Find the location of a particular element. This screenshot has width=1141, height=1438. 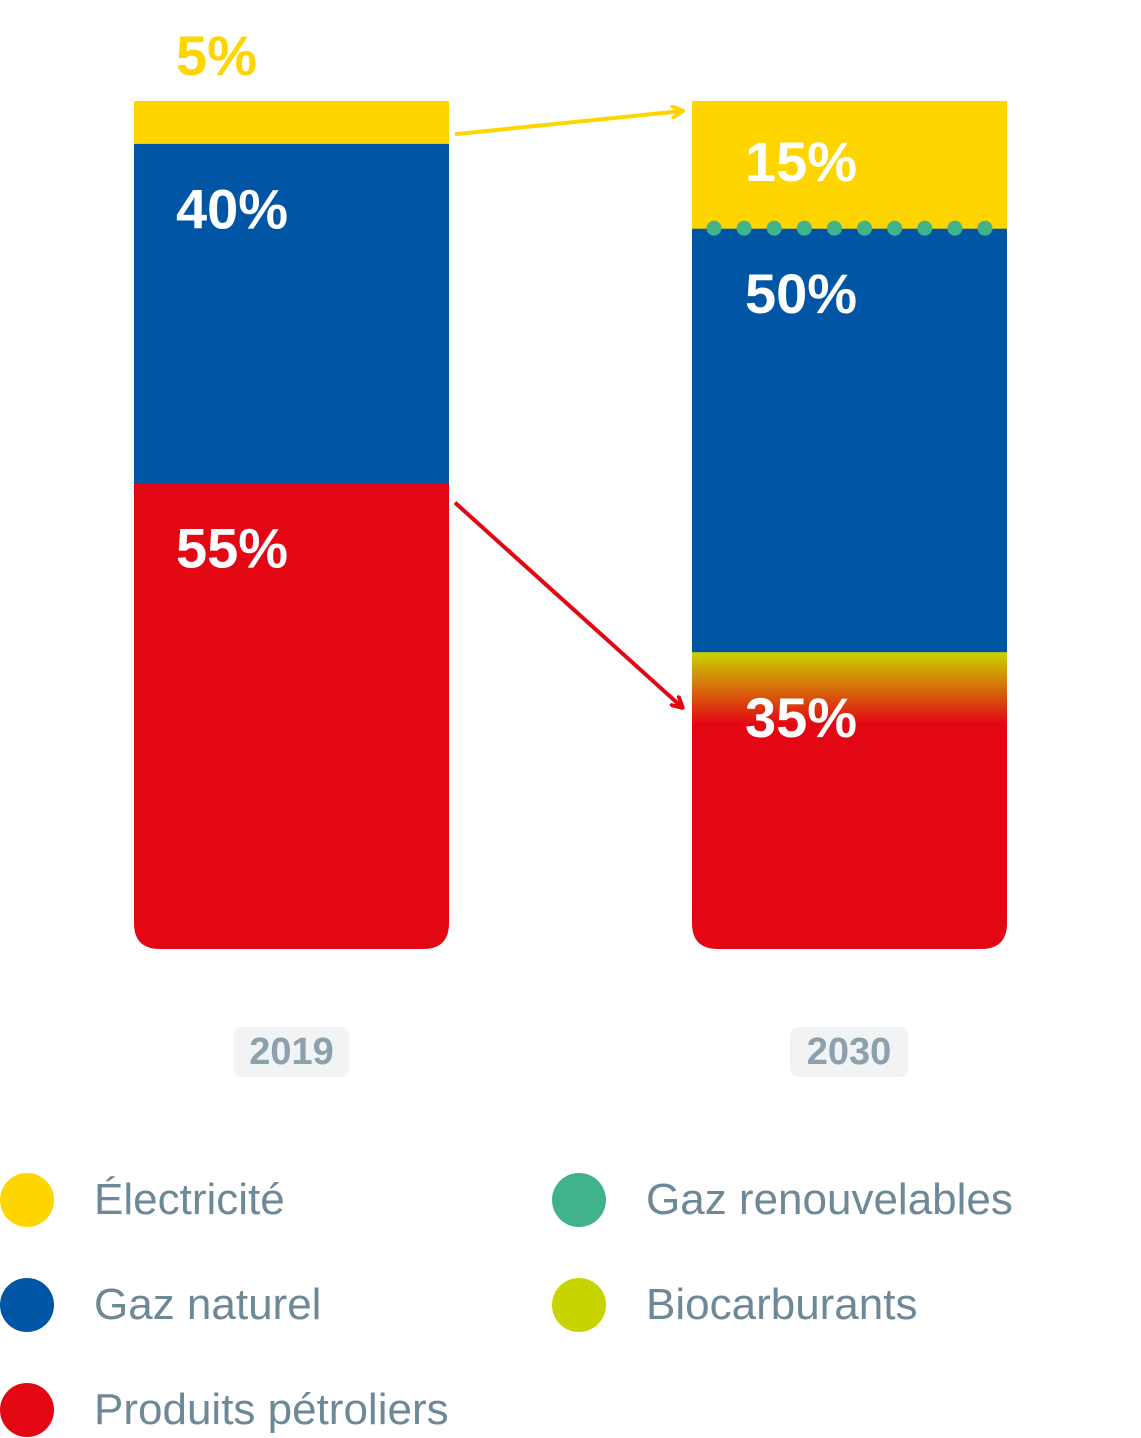

bar-segment-electricite-2019 is located at coordinates (291, 122).